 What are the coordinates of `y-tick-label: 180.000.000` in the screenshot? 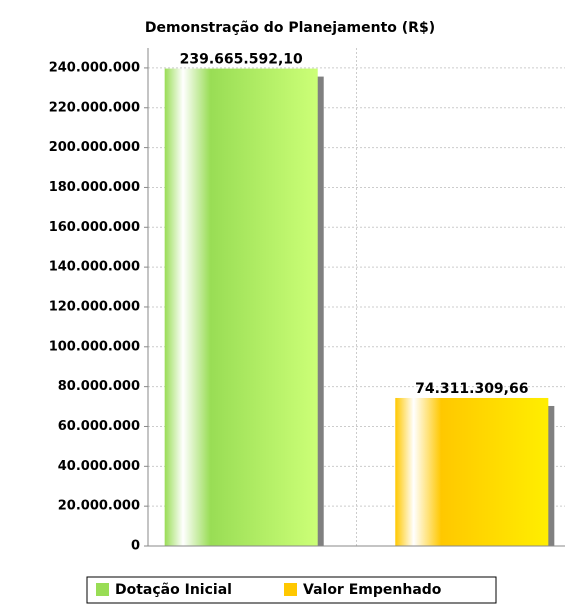 It's located at (94, 187).